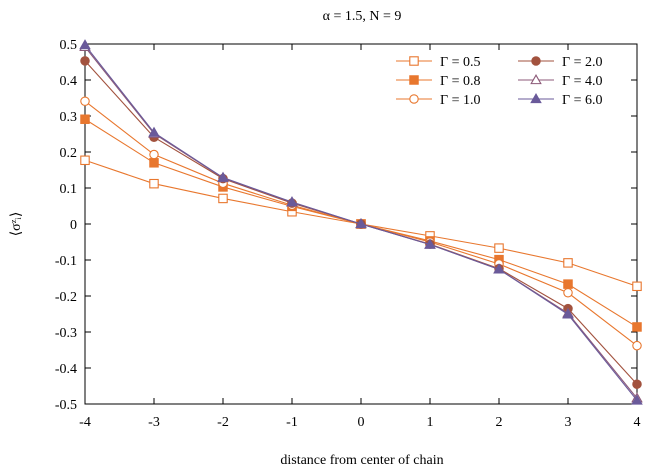 The width and height of the screenshot is (655, 470). What do you see at coordinates (582, 62) in the screenshot?
I see `legend-label: Γ = 2.0` at bounding box center [582, 62].